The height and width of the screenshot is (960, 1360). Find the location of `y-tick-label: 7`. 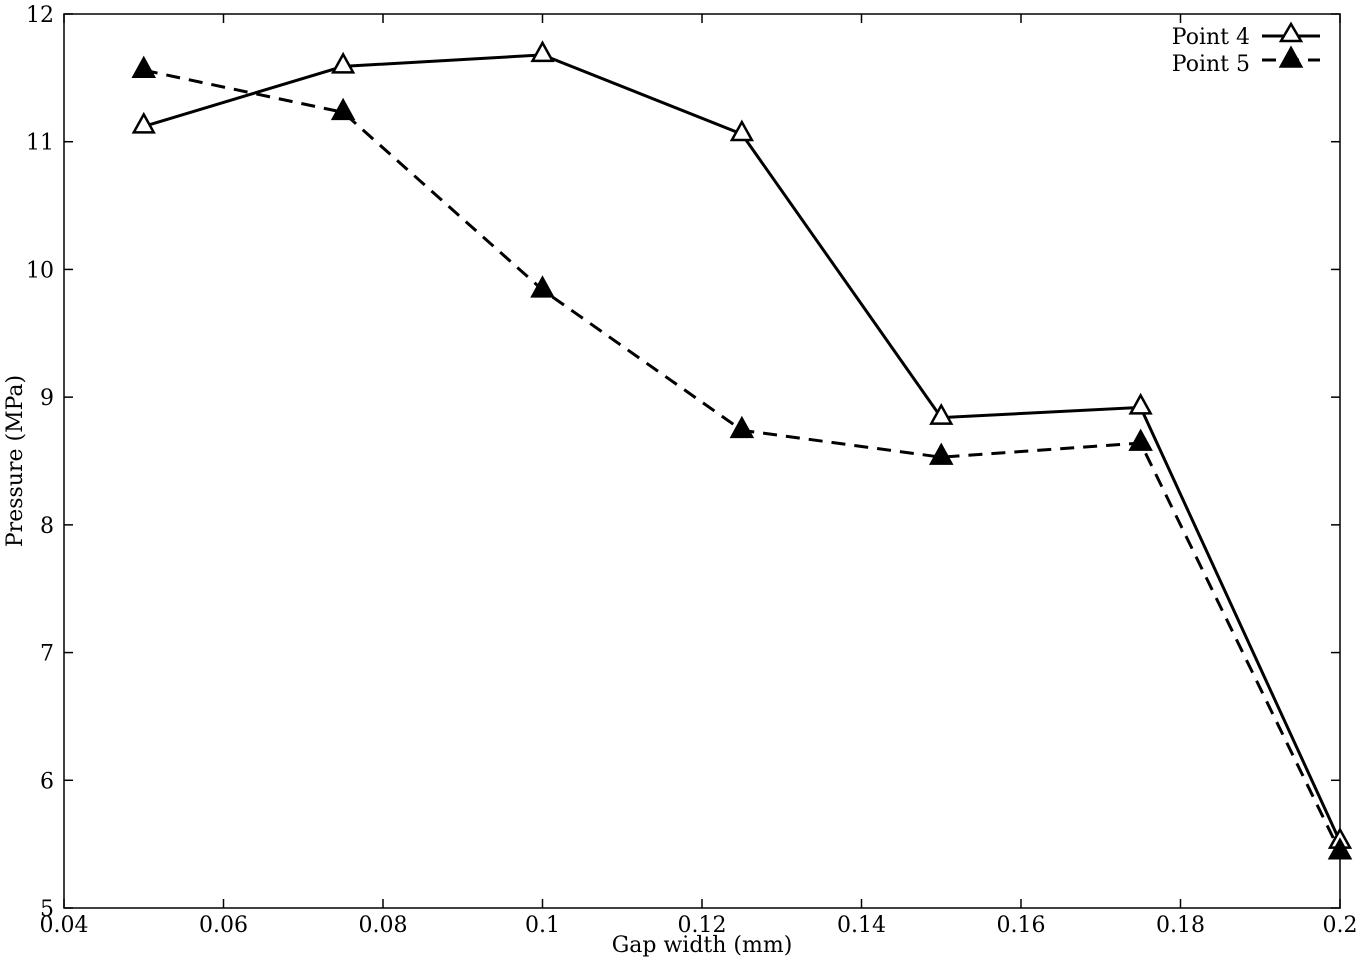

y-tick-label: 7 is located at coordinates (47, 654).